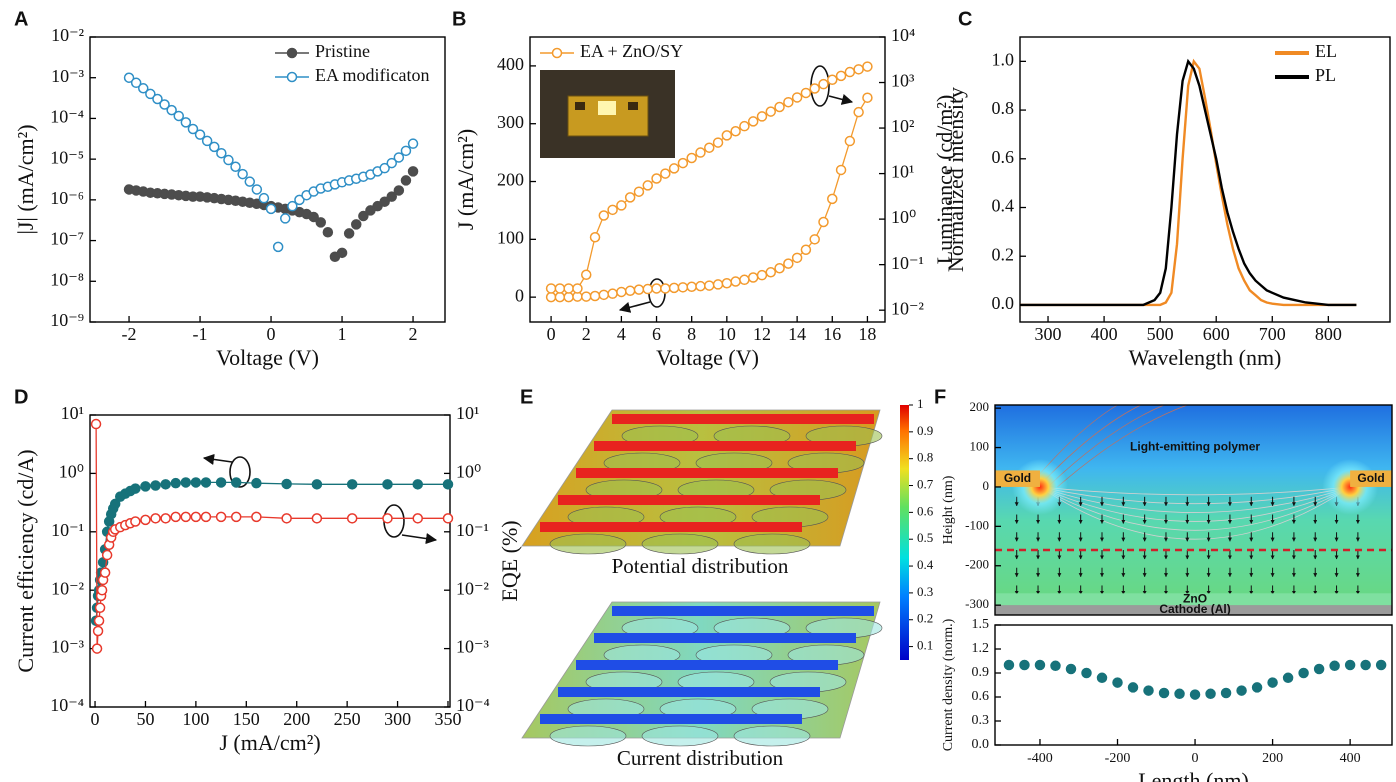  What do you see at coordinates (129, 334) in the screenshot?
I see `x-tick-label: -2` at bounding box center [129, 334].